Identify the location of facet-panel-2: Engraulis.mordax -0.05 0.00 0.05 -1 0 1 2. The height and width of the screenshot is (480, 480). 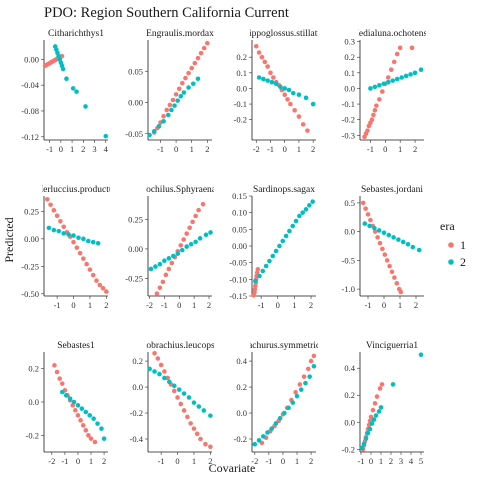
(169, 91).